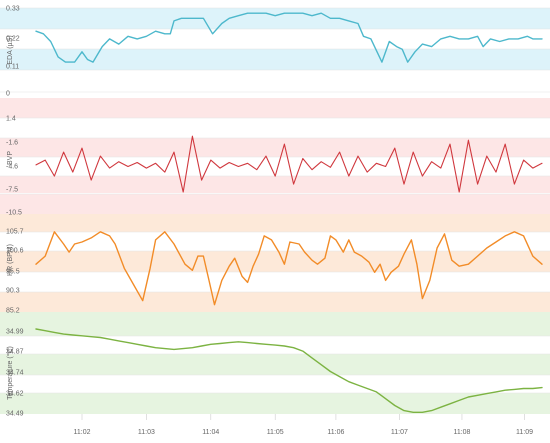  What do you see at coordinates (12, 67) in the screenshot?
I see `eda-ytick-label: 0.11` at bounding box center [12, 67].